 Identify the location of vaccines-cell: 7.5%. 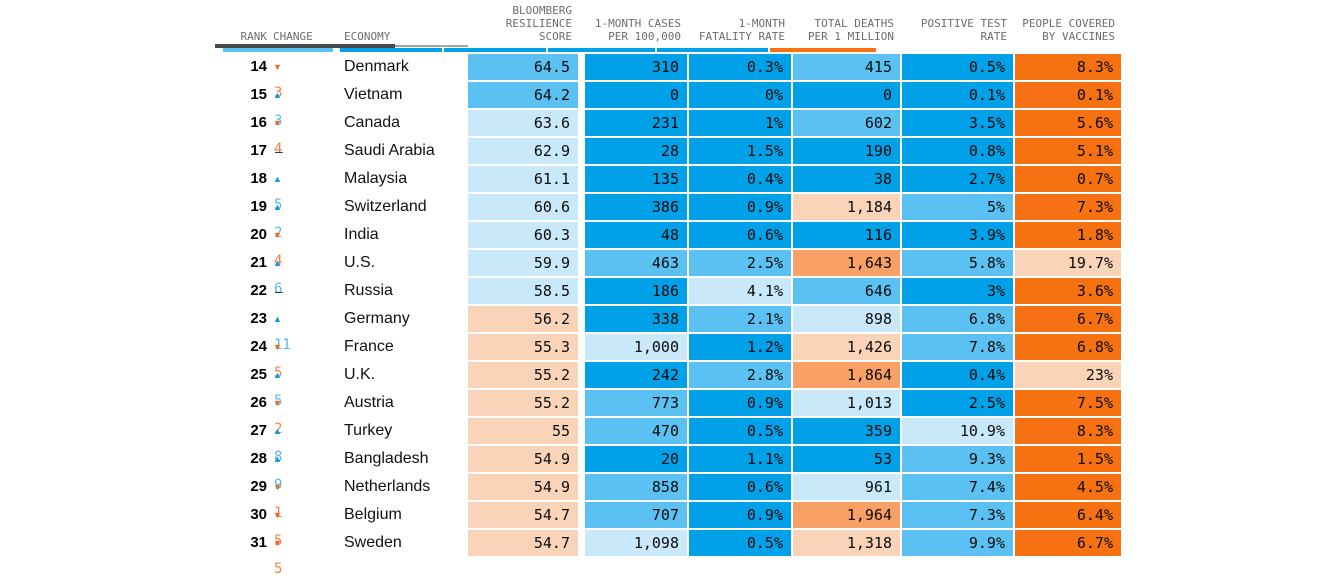
(1068, 403).